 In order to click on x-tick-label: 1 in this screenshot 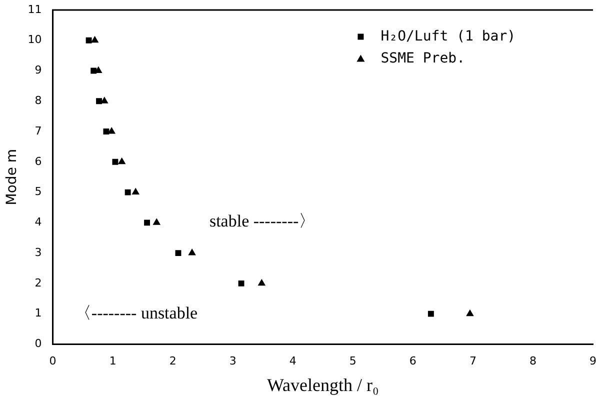, I will do `click(112, 361)`.